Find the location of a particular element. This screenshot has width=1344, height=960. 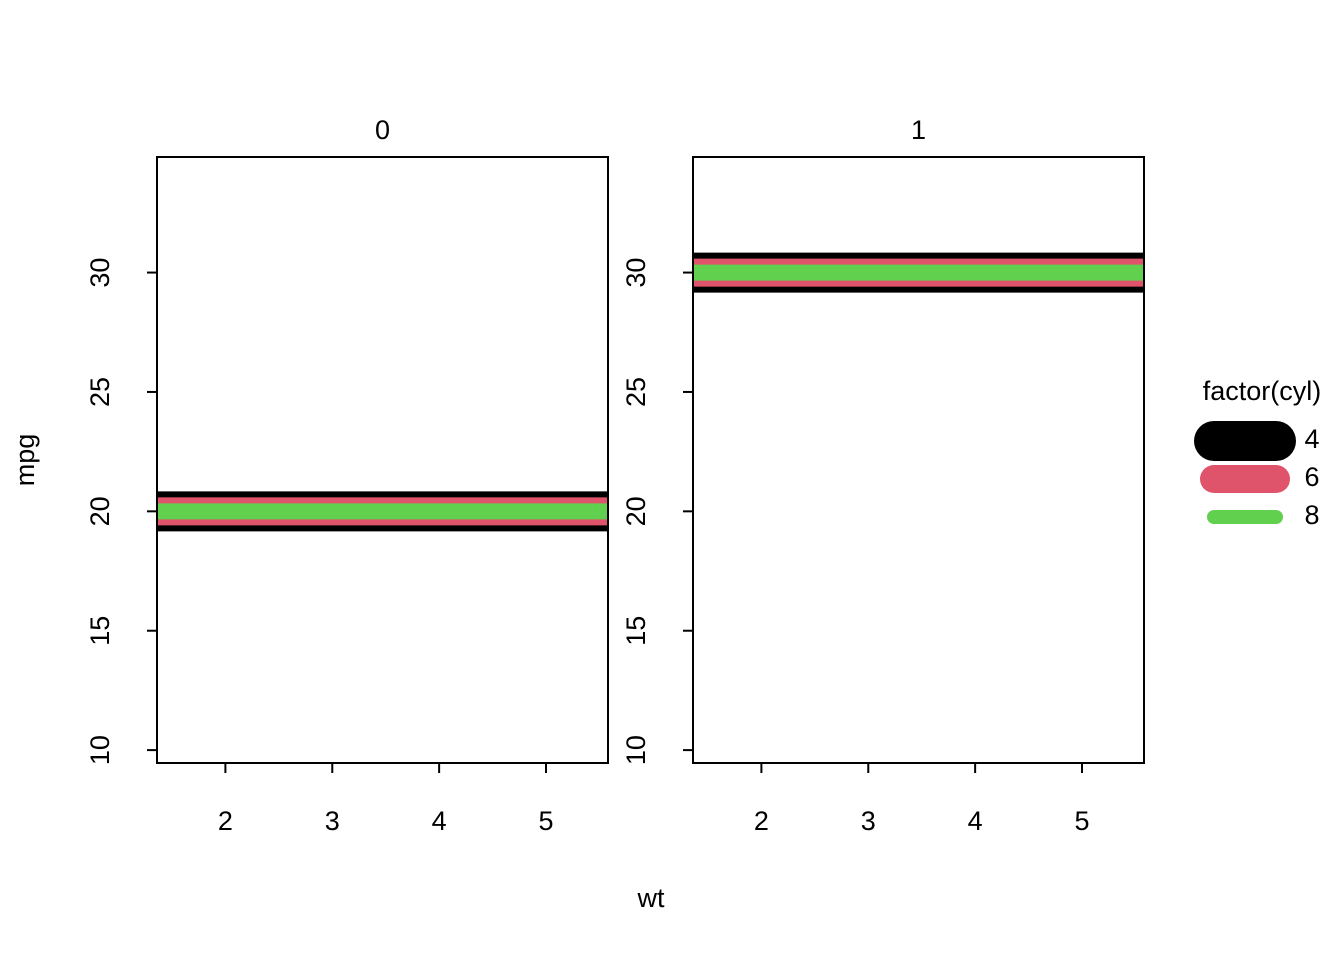

legend-label: 6 is located at coordinates (1311, 477).